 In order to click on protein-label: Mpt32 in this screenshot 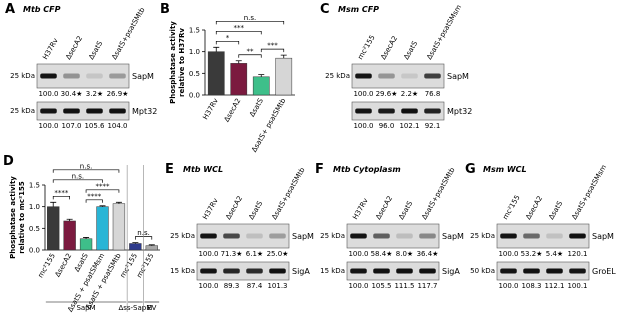, I will do `click(144, 111)`.